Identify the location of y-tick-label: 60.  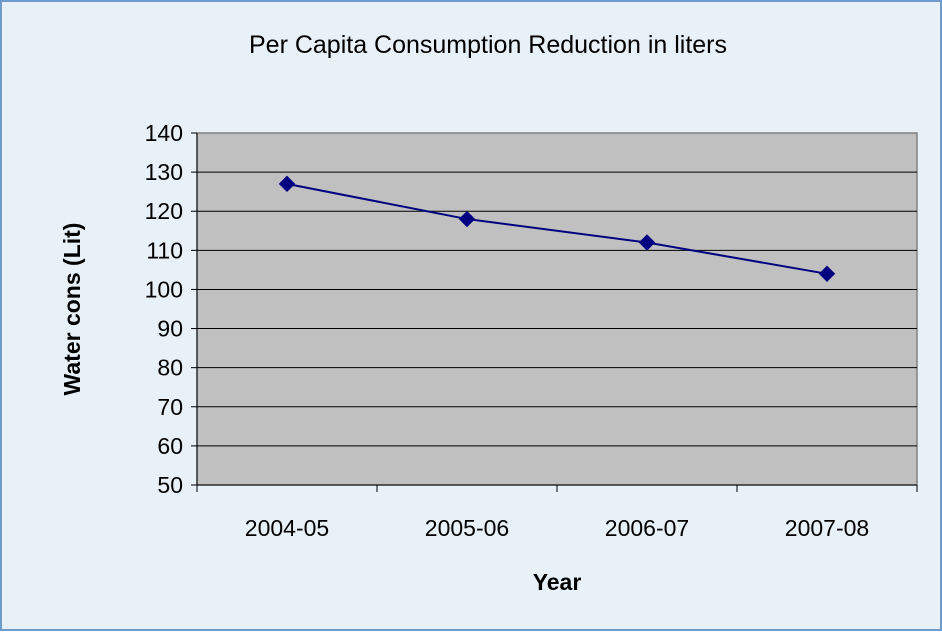
(170, 446).